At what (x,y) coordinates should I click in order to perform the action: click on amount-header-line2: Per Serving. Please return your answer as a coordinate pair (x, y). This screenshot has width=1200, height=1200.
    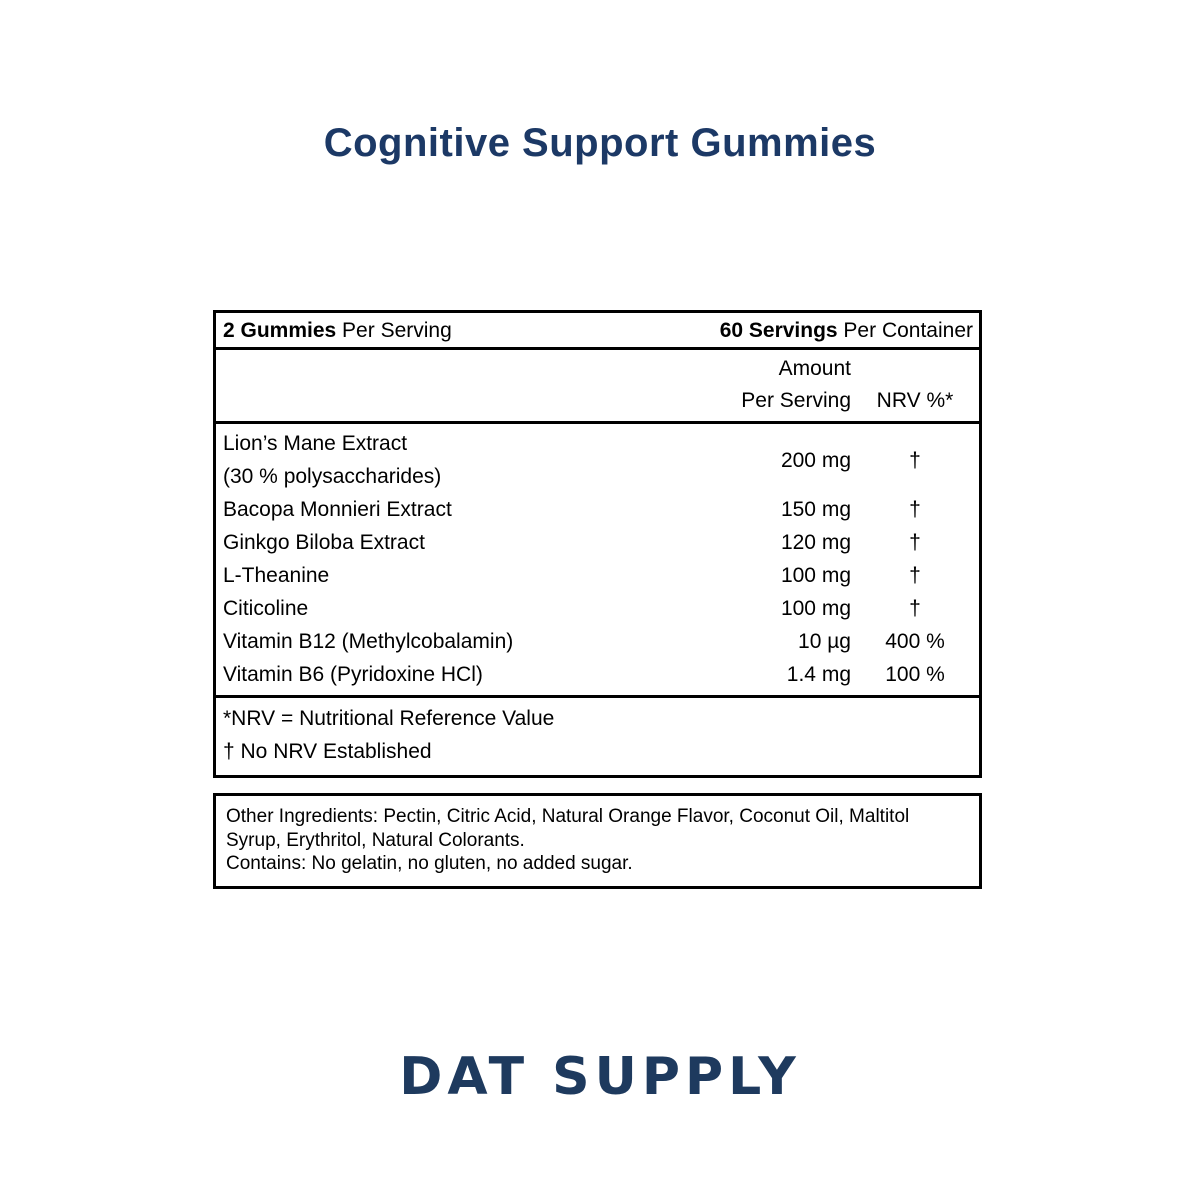
    Looking at the image, I should click on (796, 400).